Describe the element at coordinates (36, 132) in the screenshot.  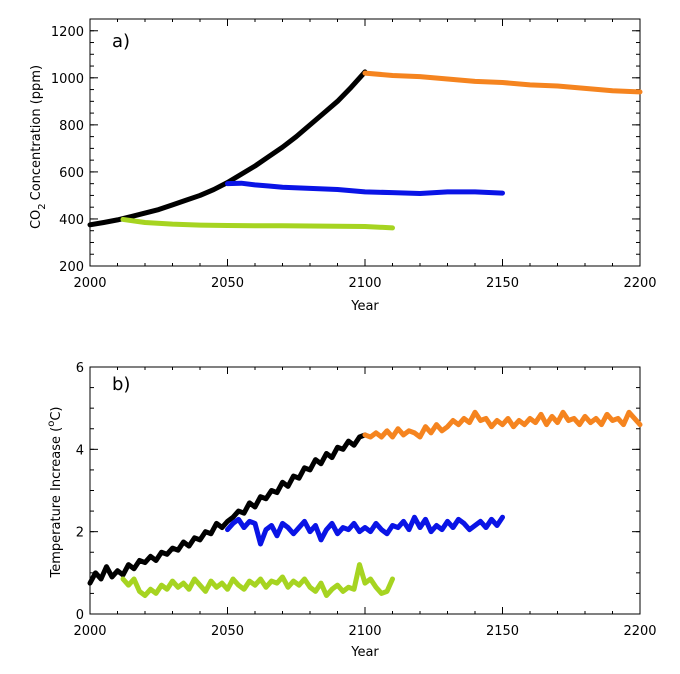
I see `y-axis-label-text: Concentration (ppm)` at that location.